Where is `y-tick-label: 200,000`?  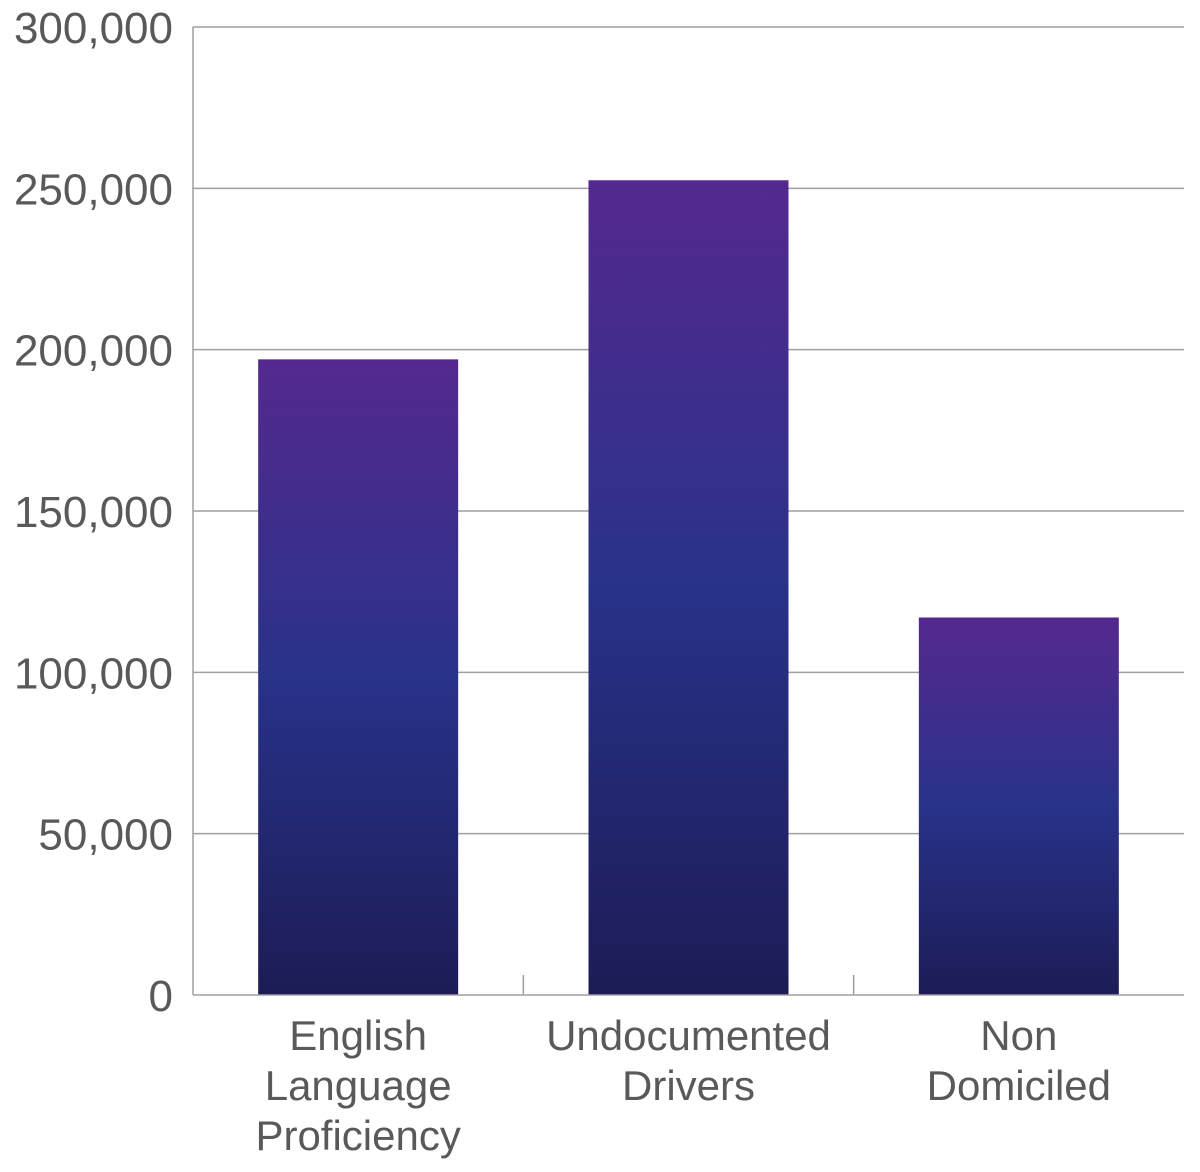 y-tick-label: 200,000 is located at coordinates (93, 351).